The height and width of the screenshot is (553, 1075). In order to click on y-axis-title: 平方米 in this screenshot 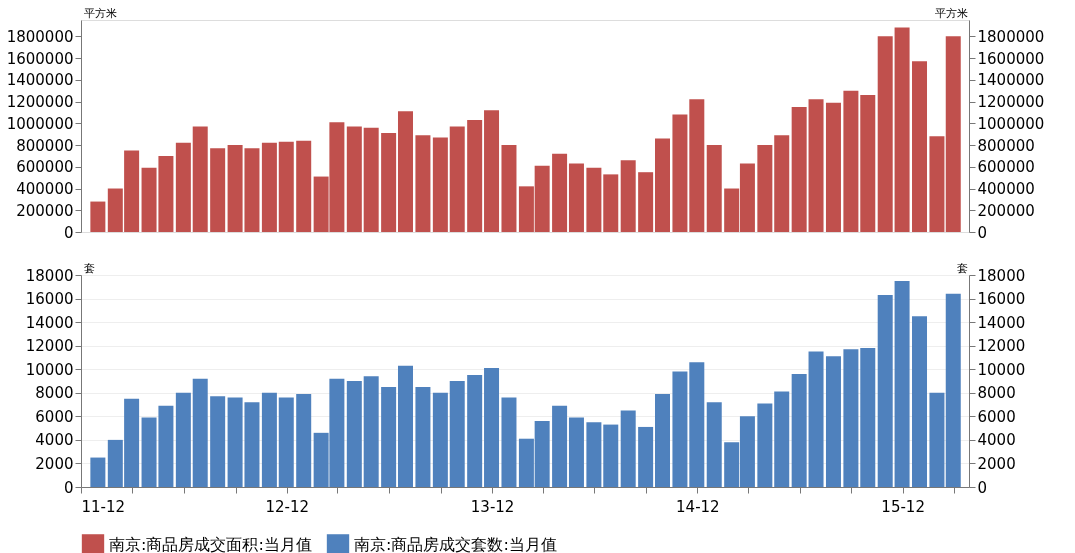, I will do `click(100, 13)`.